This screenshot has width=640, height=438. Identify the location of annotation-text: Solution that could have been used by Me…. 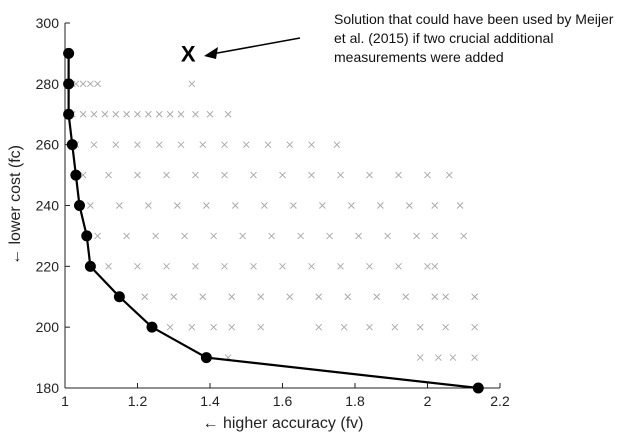
(484, 38).